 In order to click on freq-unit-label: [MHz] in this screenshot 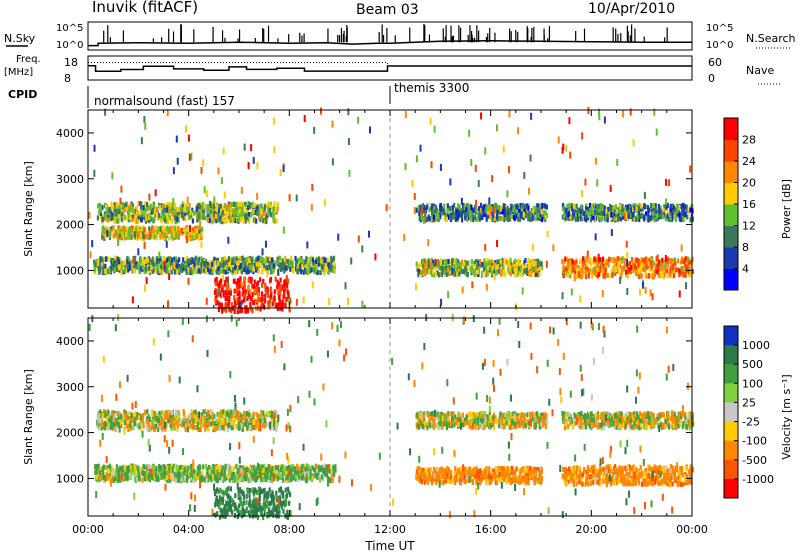, I will do `click(18, 72)`.